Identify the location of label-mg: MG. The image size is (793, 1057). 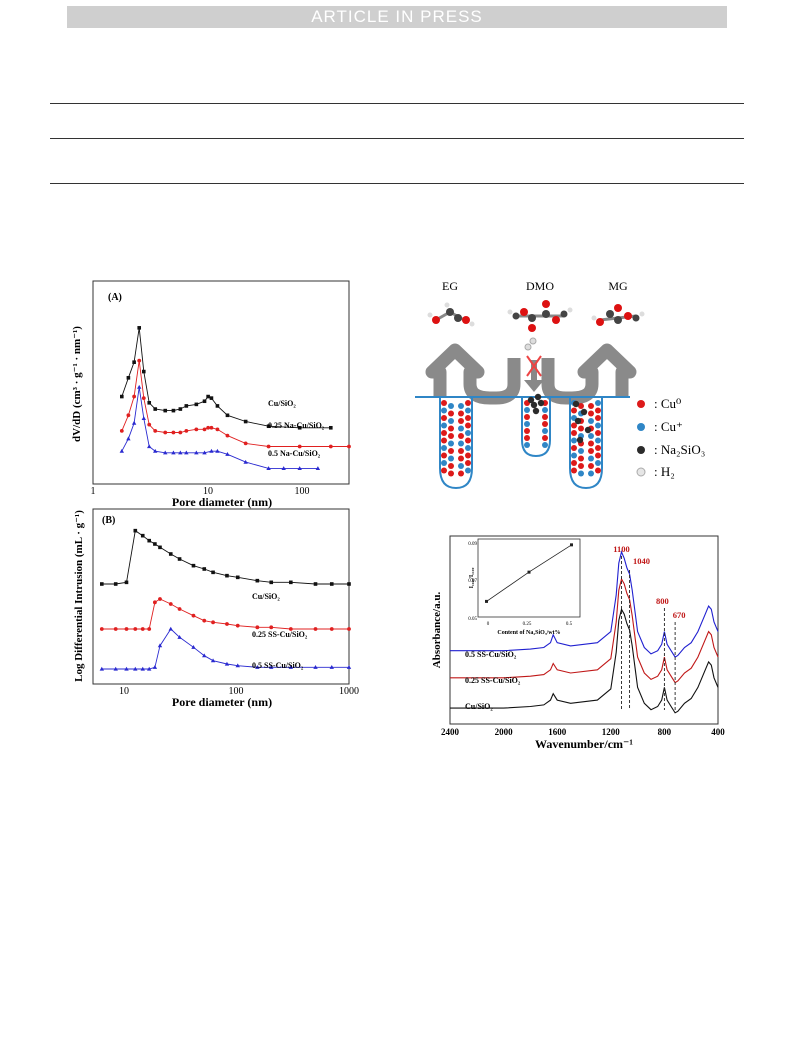
(618, 286).